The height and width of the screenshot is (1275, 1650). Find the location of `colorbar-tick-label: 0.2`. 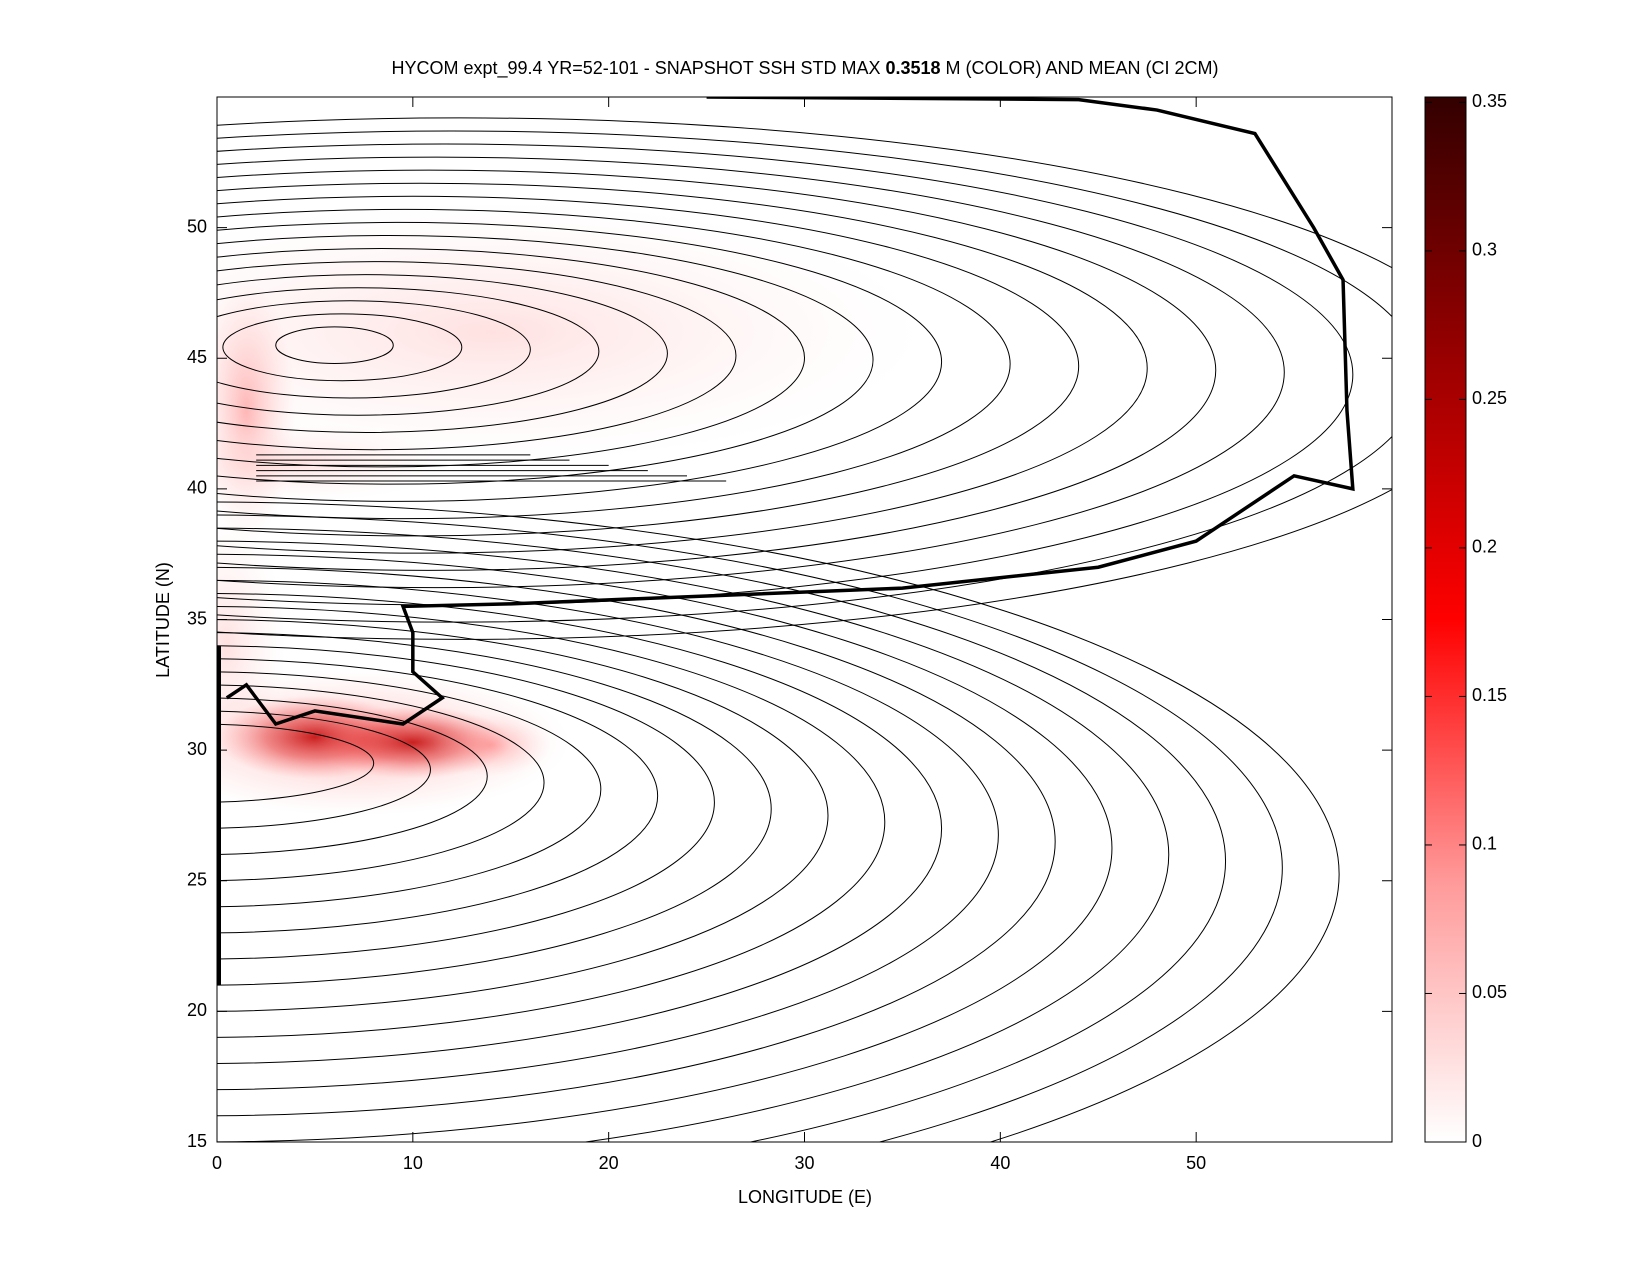

colorbar-tick-label: 0.2 is located at coordinates (1484, 547).